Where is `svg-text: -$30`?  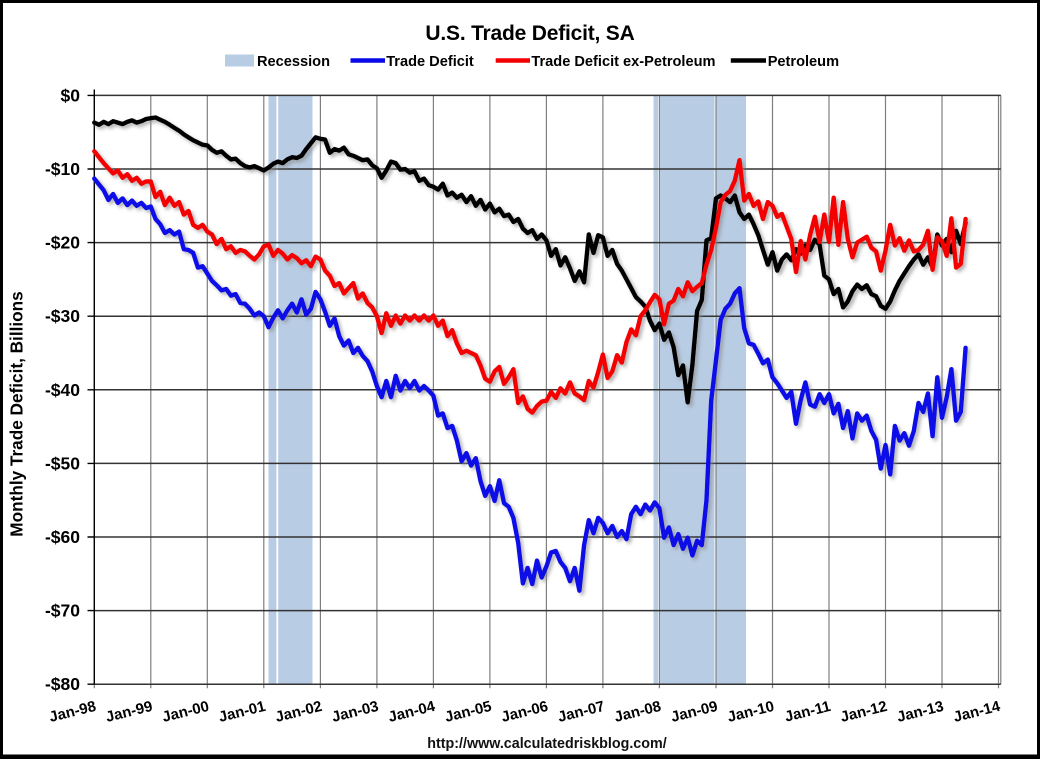
svg-text: -$30 is located at coordinates (62, 316).